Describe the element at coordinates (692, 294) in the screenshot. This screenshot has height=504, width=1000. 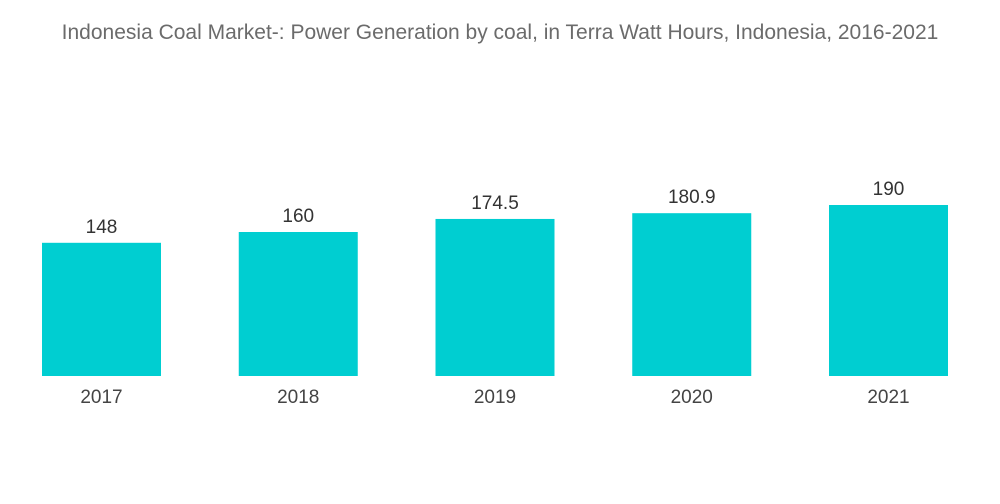
I see `bar-2020` at that location.